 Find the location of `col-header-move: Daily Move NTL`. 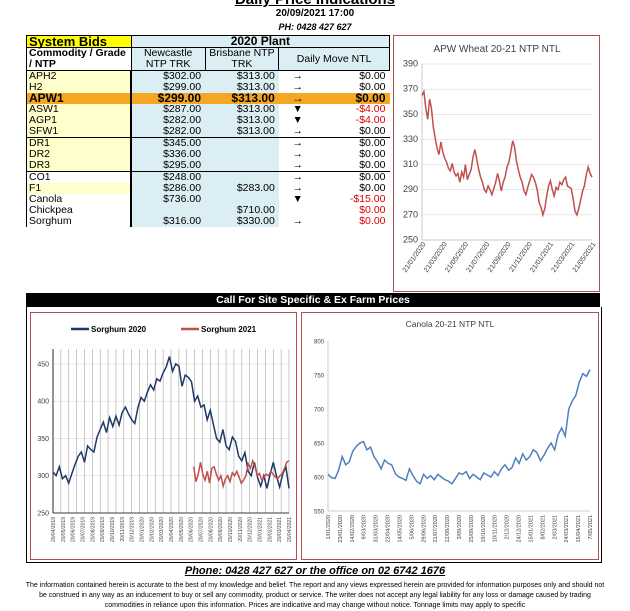

col-header-move: Daily Move NTL is located at coordinates (334, 59).